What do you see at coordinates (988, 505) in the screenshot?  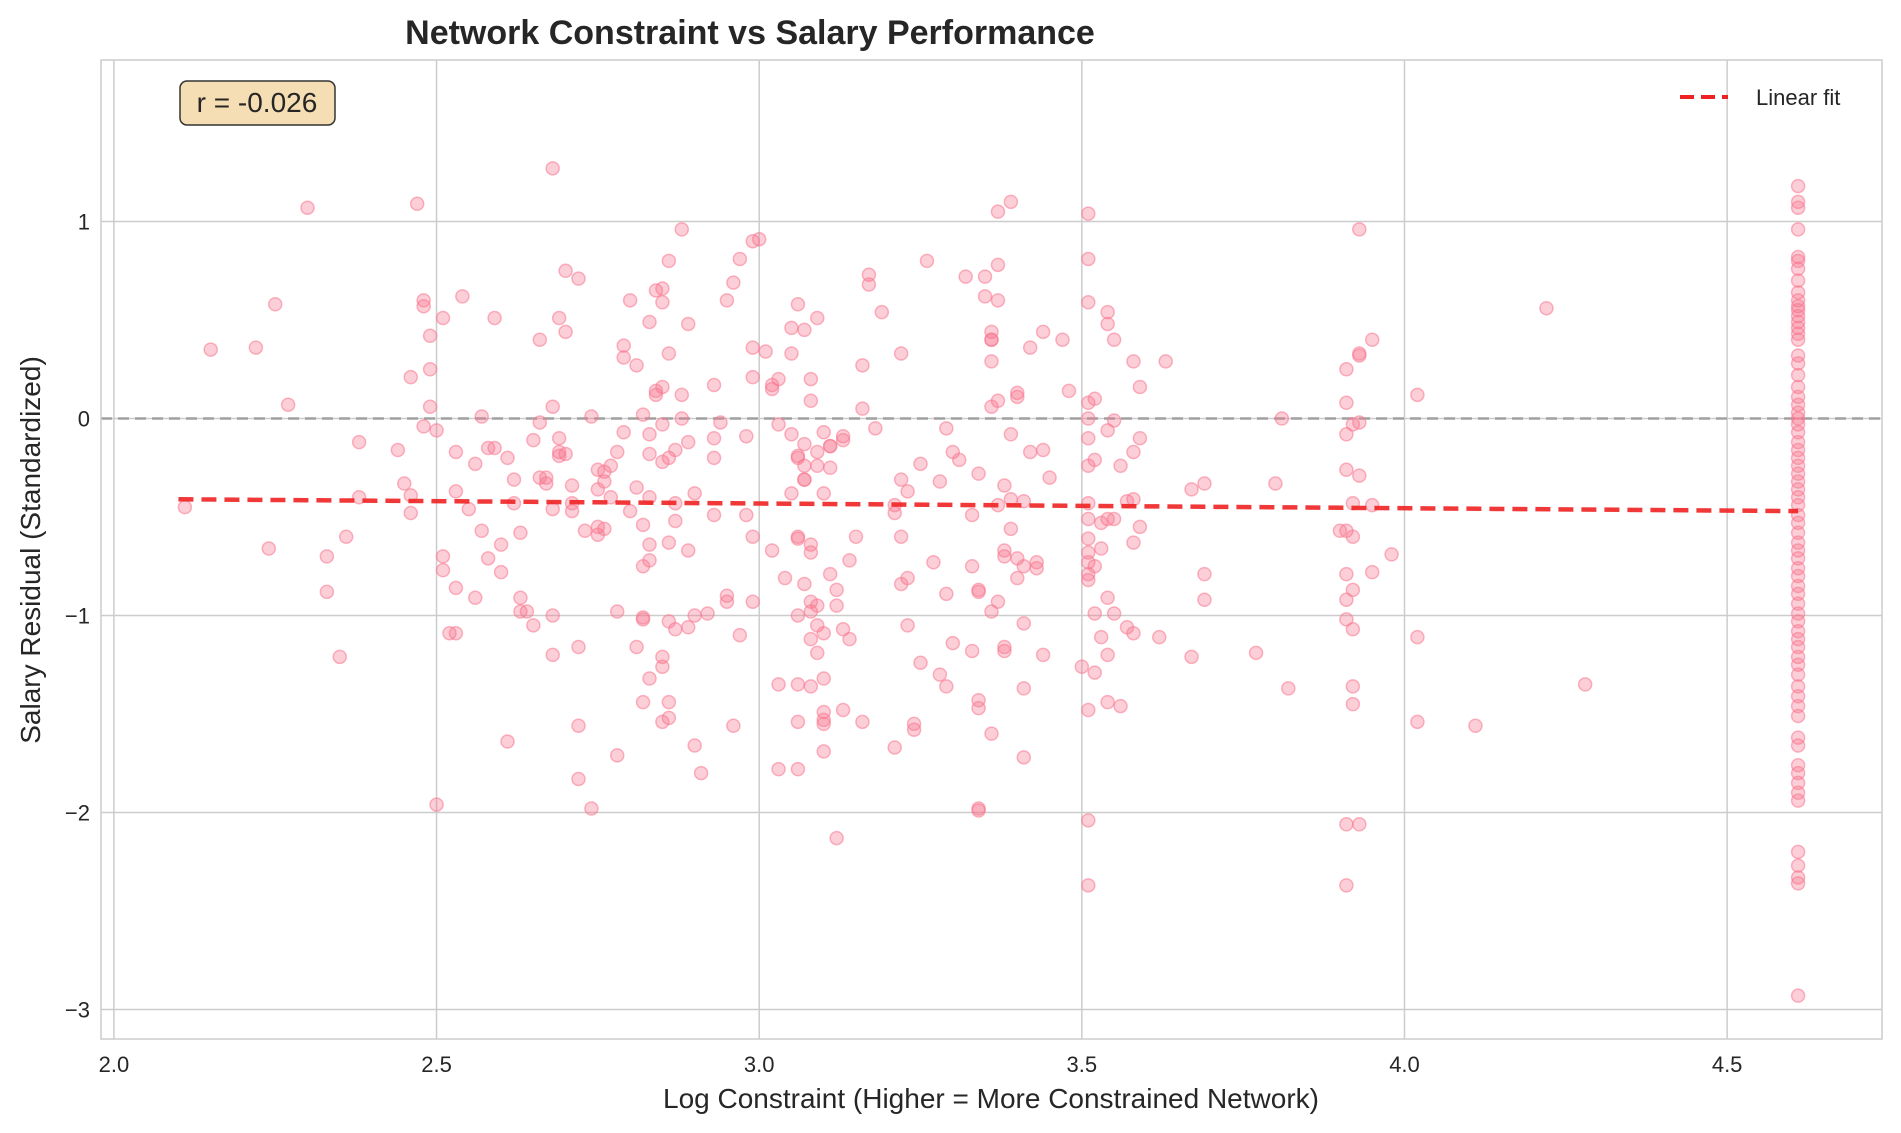 I see `linear-fit-line` at bounding box center [988, 505].